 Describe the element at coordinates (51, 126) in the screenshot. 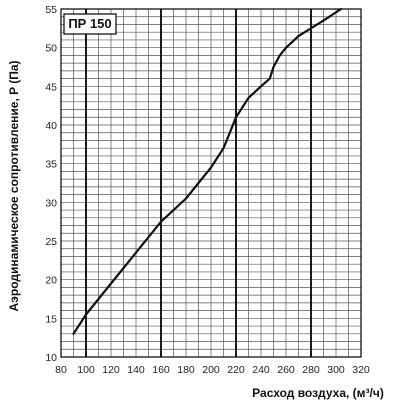

I see `y-tick-label: 40` at that location.